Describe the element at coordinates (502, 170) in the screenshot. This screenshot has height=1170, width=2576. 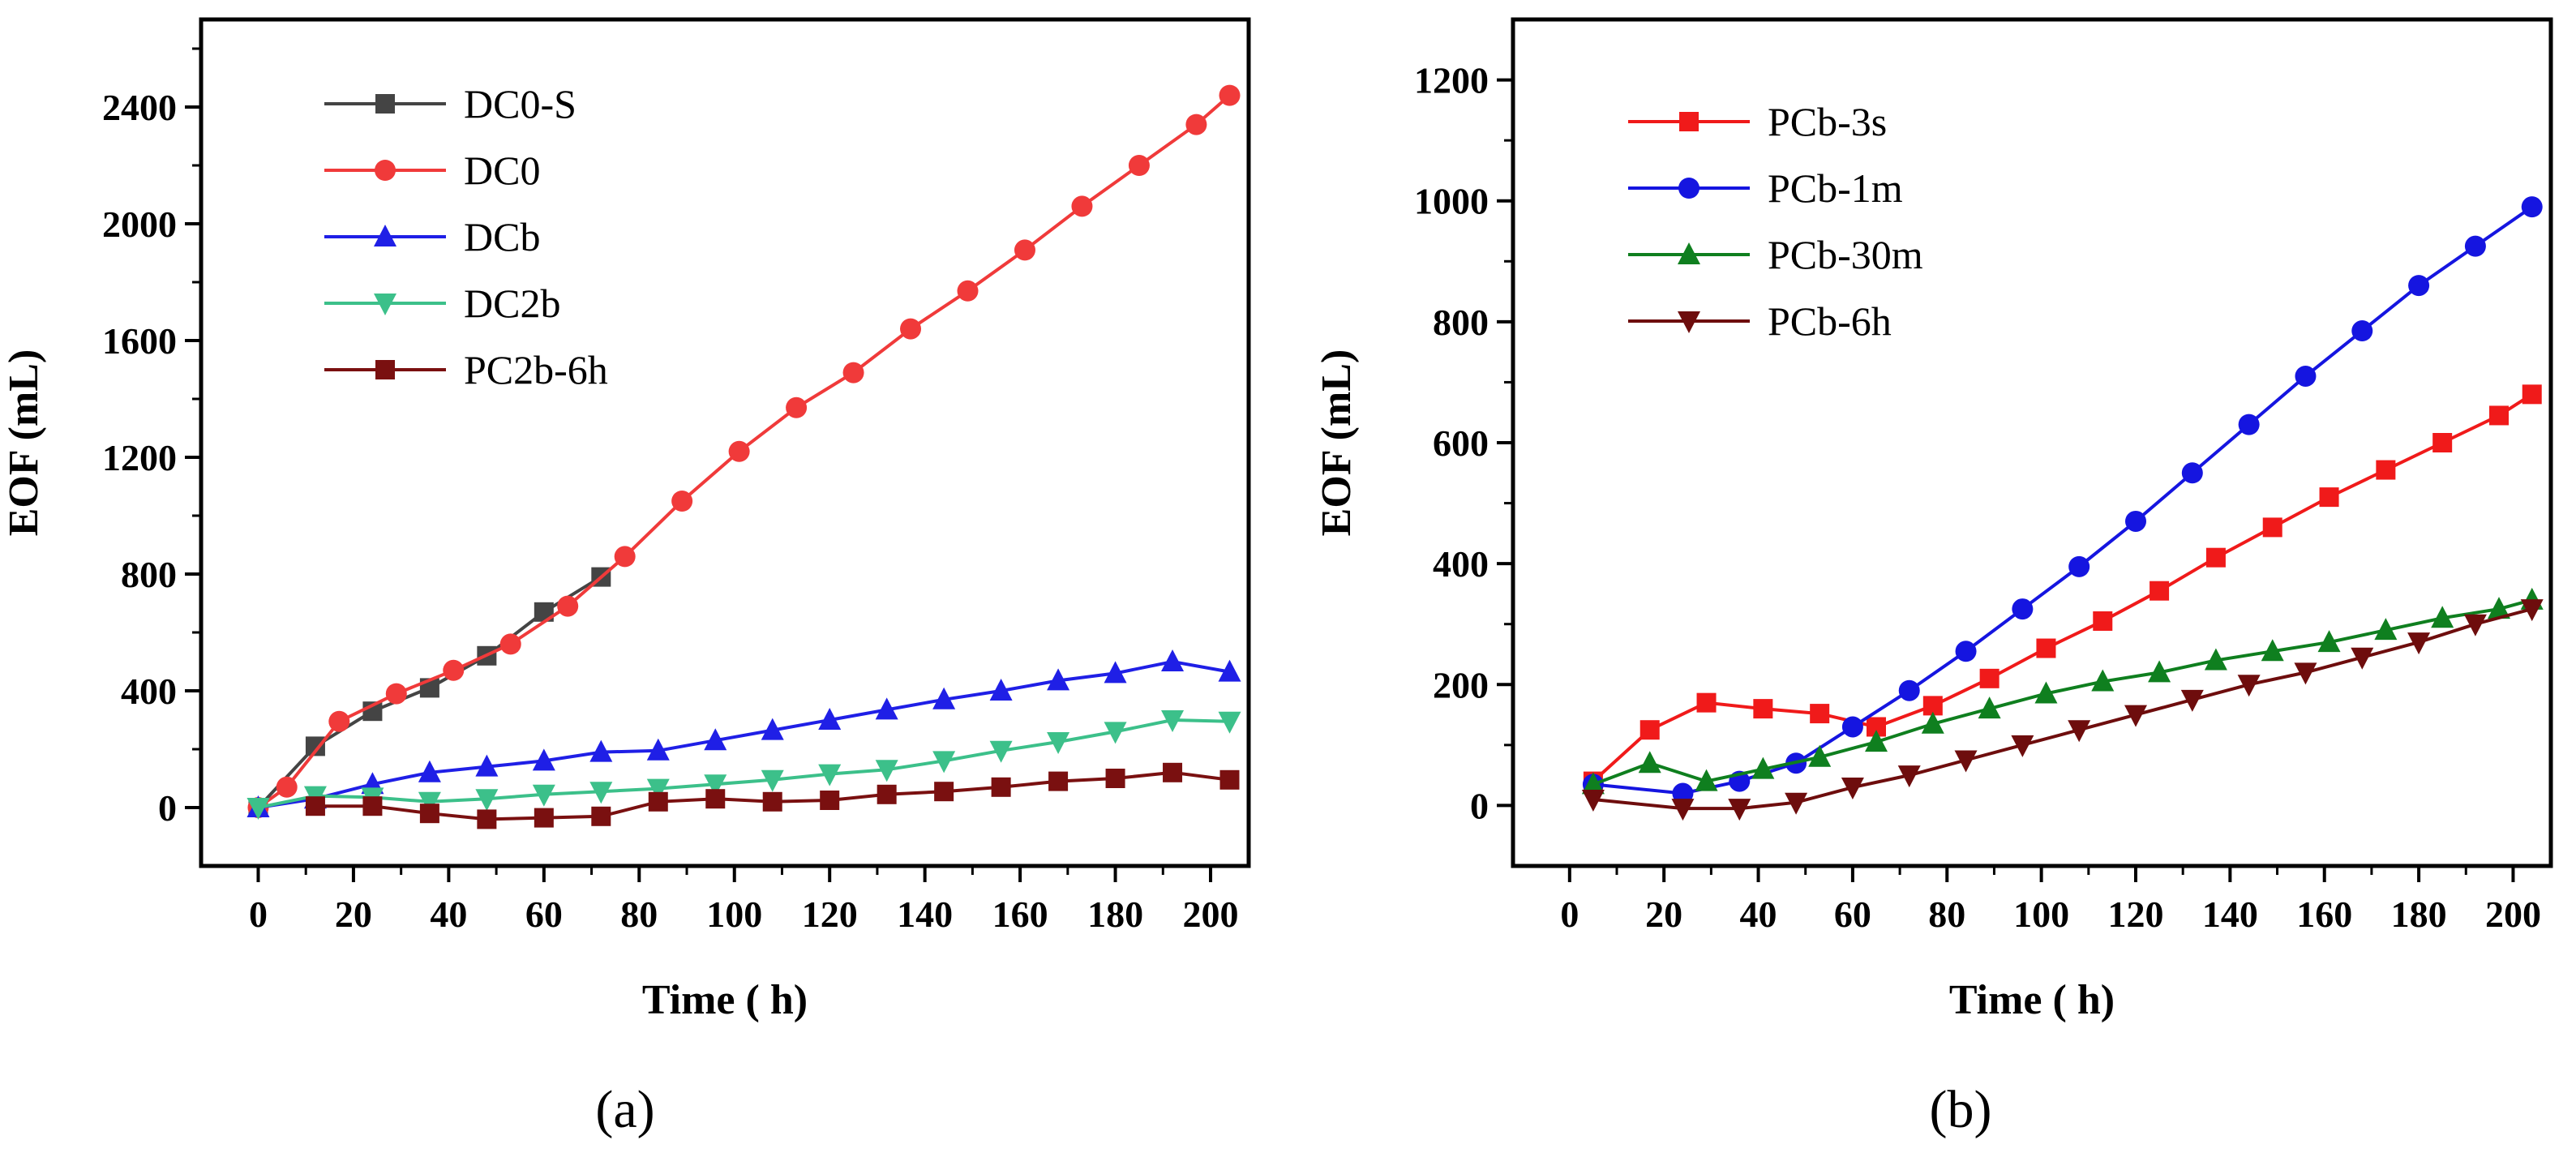
I see `legend-label: DC0` at that location.